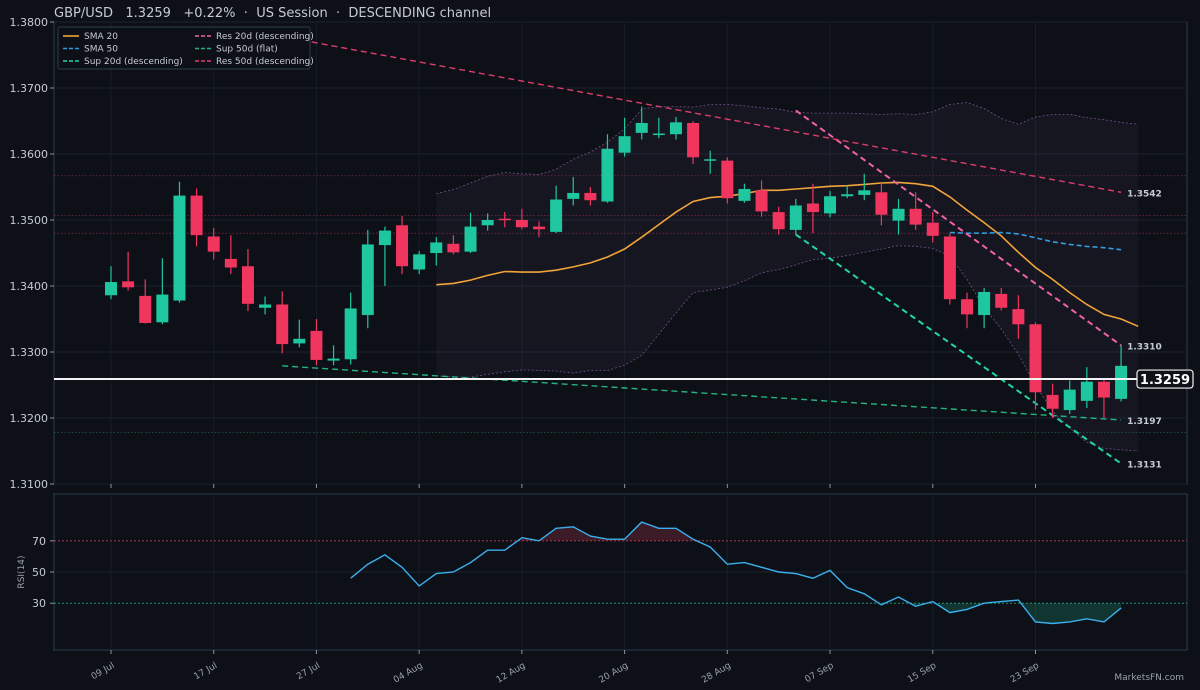  What do you see at coordinates (420, 13) in the screenshot?
I see `channel: DESCENDING channel` at bounding box center [420, 13].